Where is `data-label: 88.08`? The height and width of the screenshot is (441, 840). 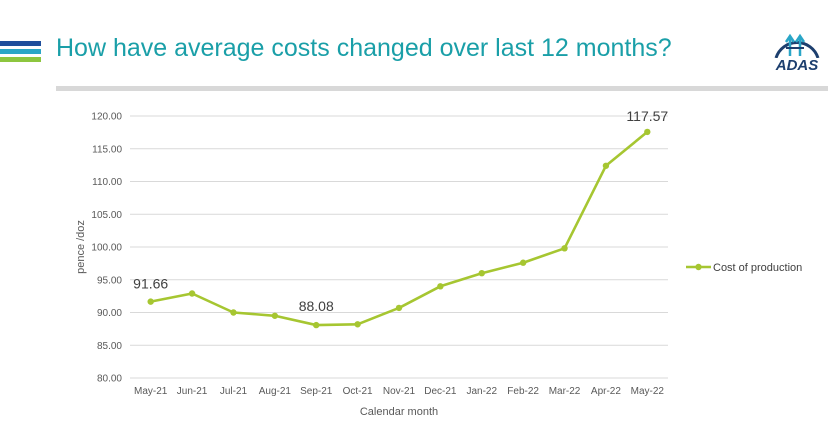 data-label: 88.08 is located at coordinates (316, 306).